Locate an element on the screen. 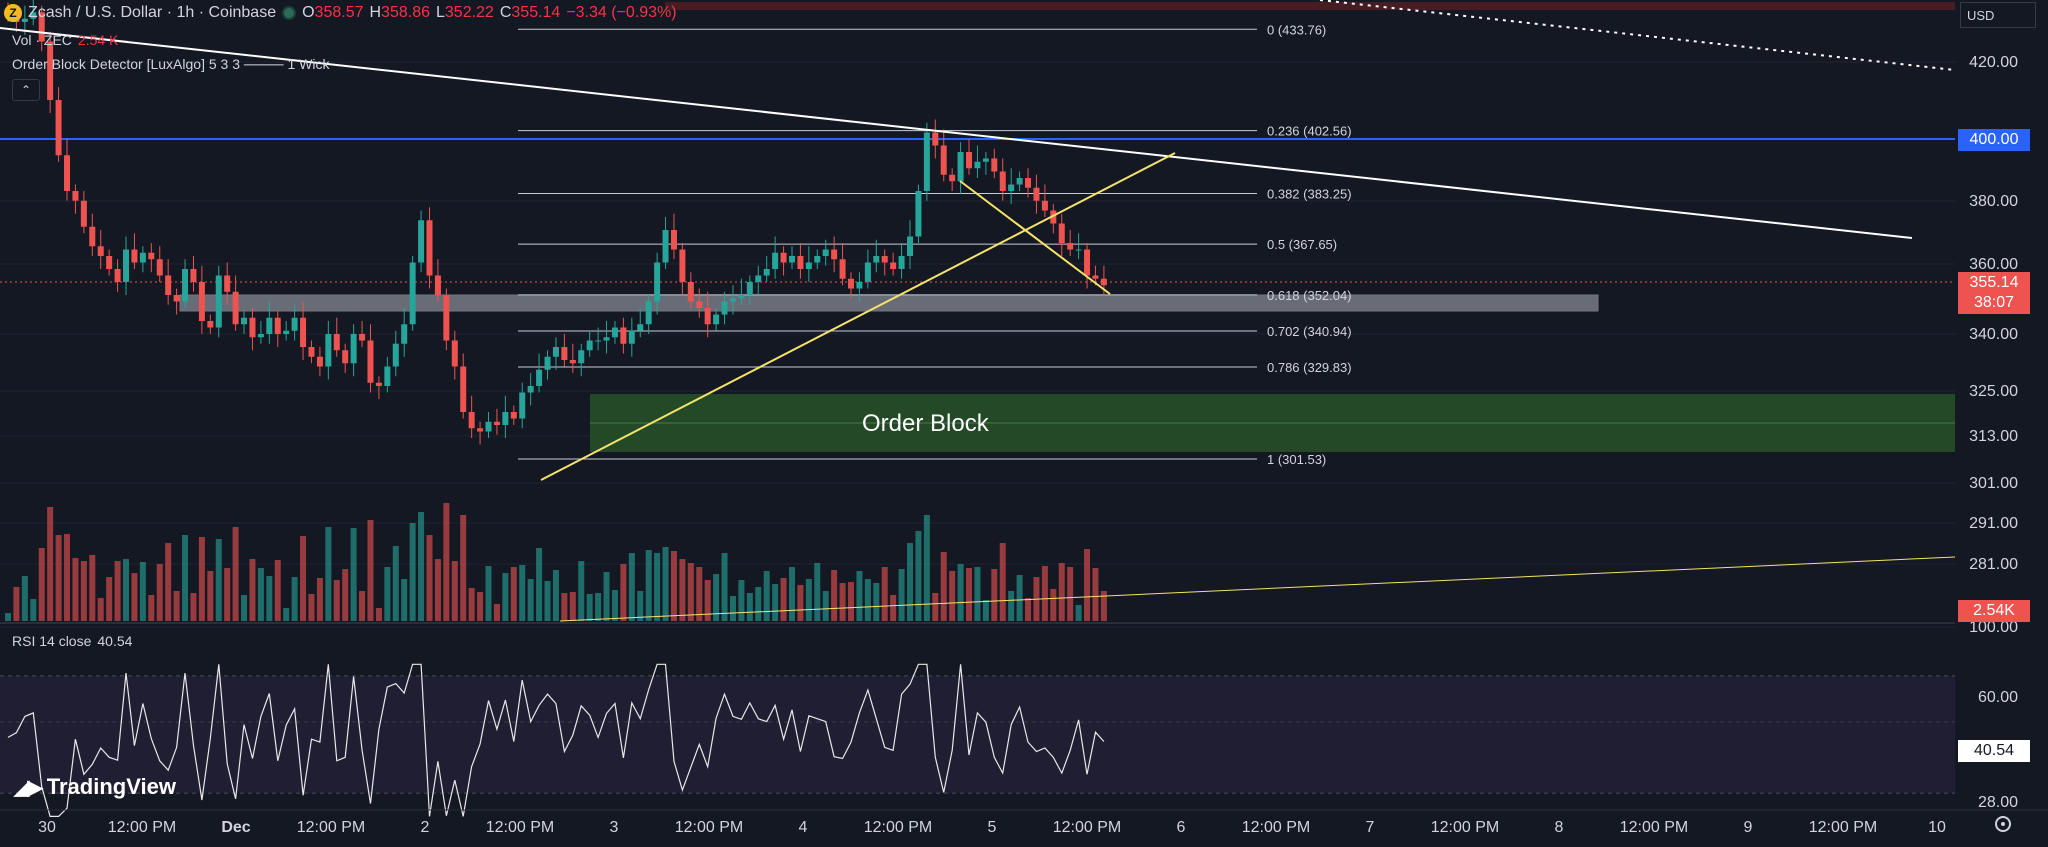 The image size is (2048, 847). volume-price-tag: 2.54K is located at coordinates (1994, 611).